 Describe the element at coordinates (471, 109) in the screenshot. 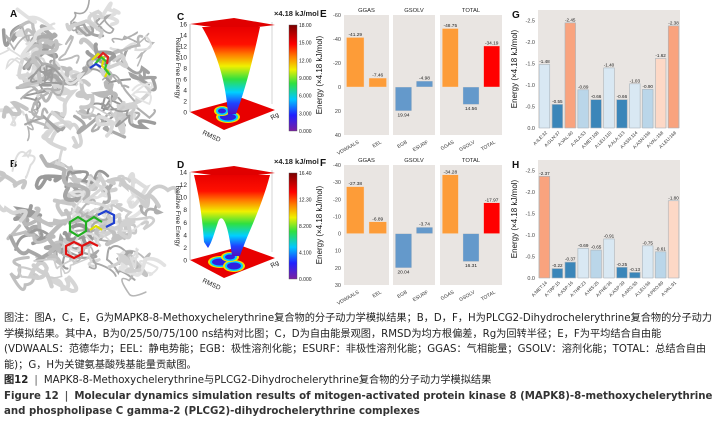

I see `bar-value-label: 14.56` at that location.